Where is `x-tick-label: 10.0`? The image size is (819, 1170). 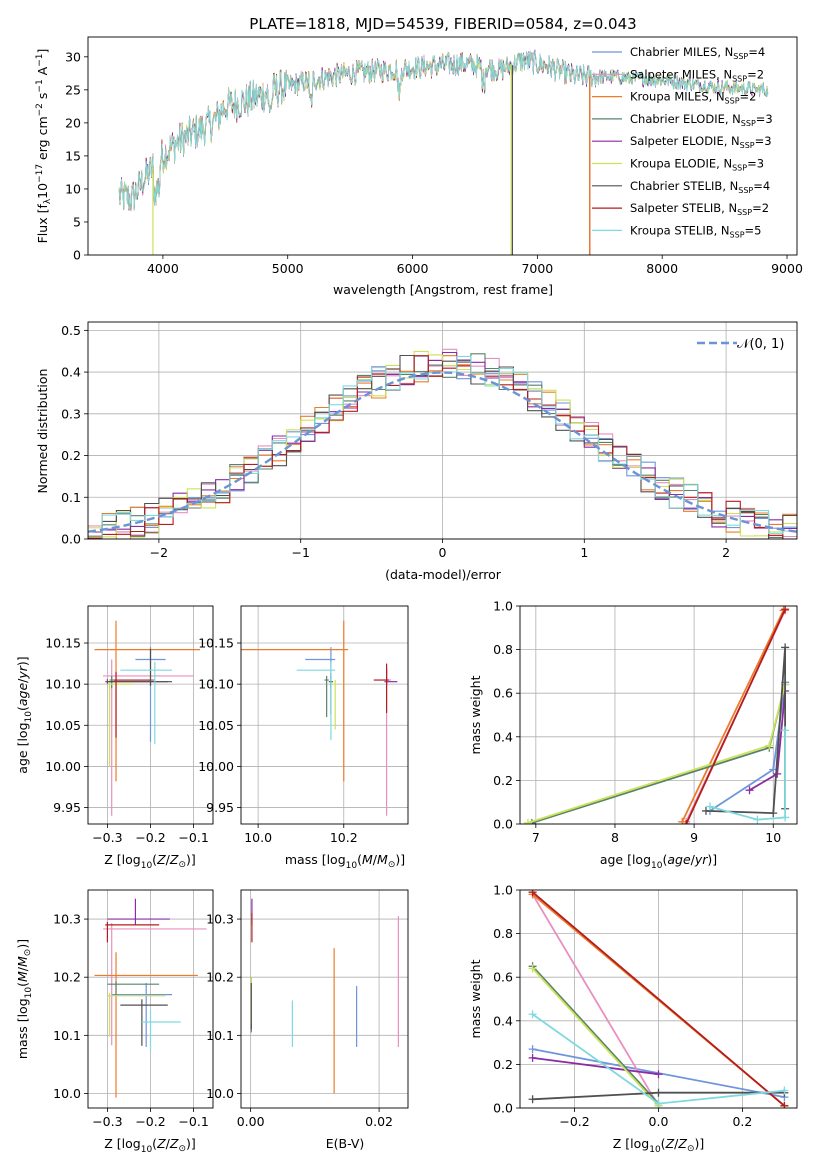
x-tick-label: 10.0 is located at coordinates (258, 837).